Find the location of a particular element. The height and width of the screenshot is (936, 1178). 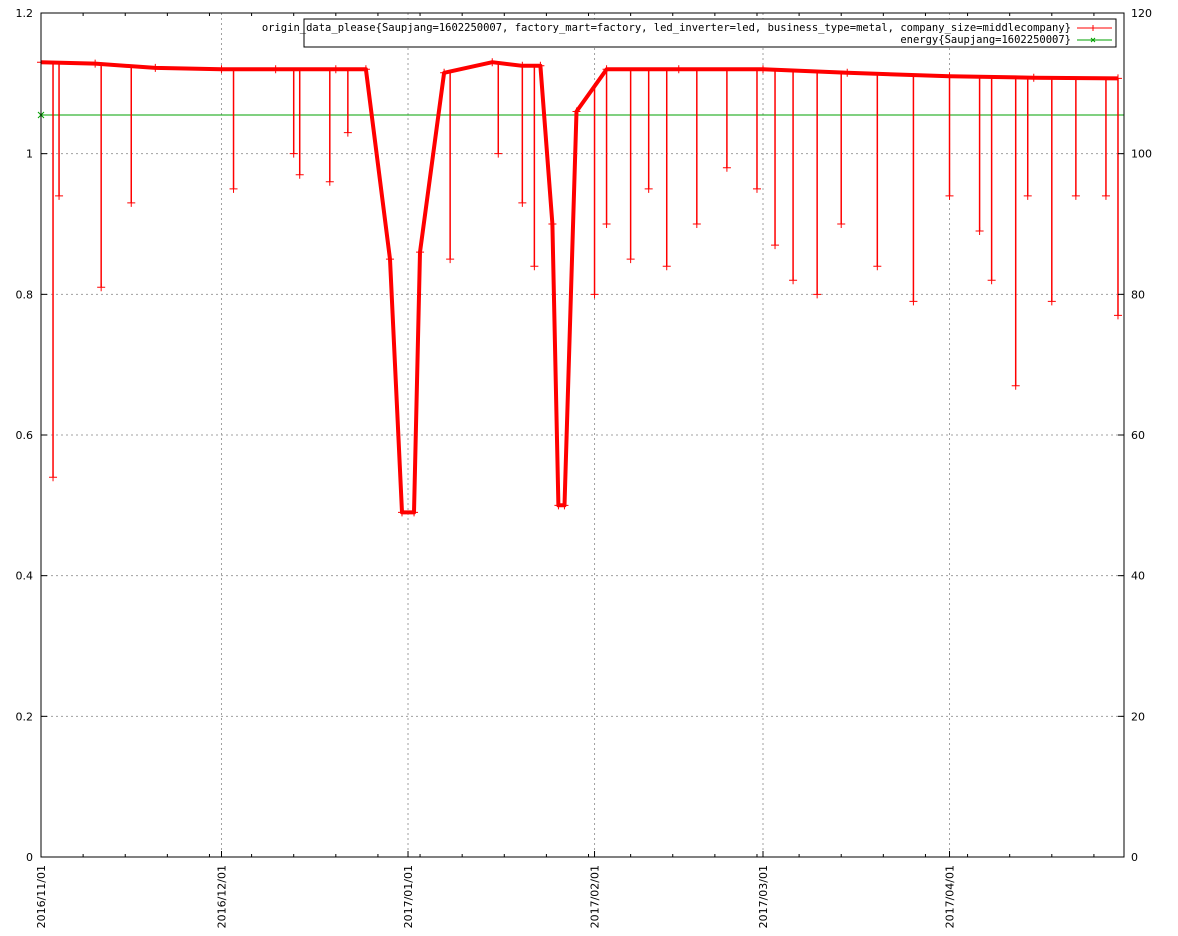

y-tick-label: 1 is located at coordinates (29, 154).